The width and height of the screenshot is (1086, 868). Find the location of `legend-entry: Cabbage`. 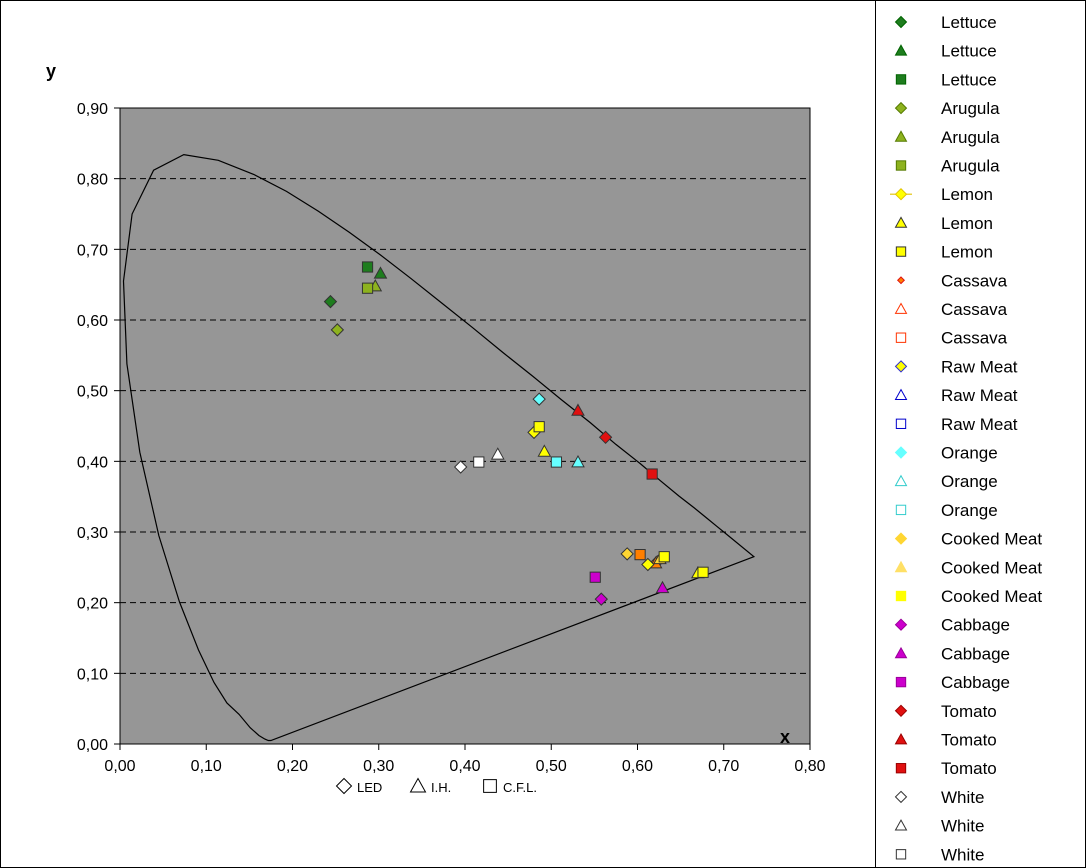

legend-entry: Cabbage is located at coordinates (952, 625).